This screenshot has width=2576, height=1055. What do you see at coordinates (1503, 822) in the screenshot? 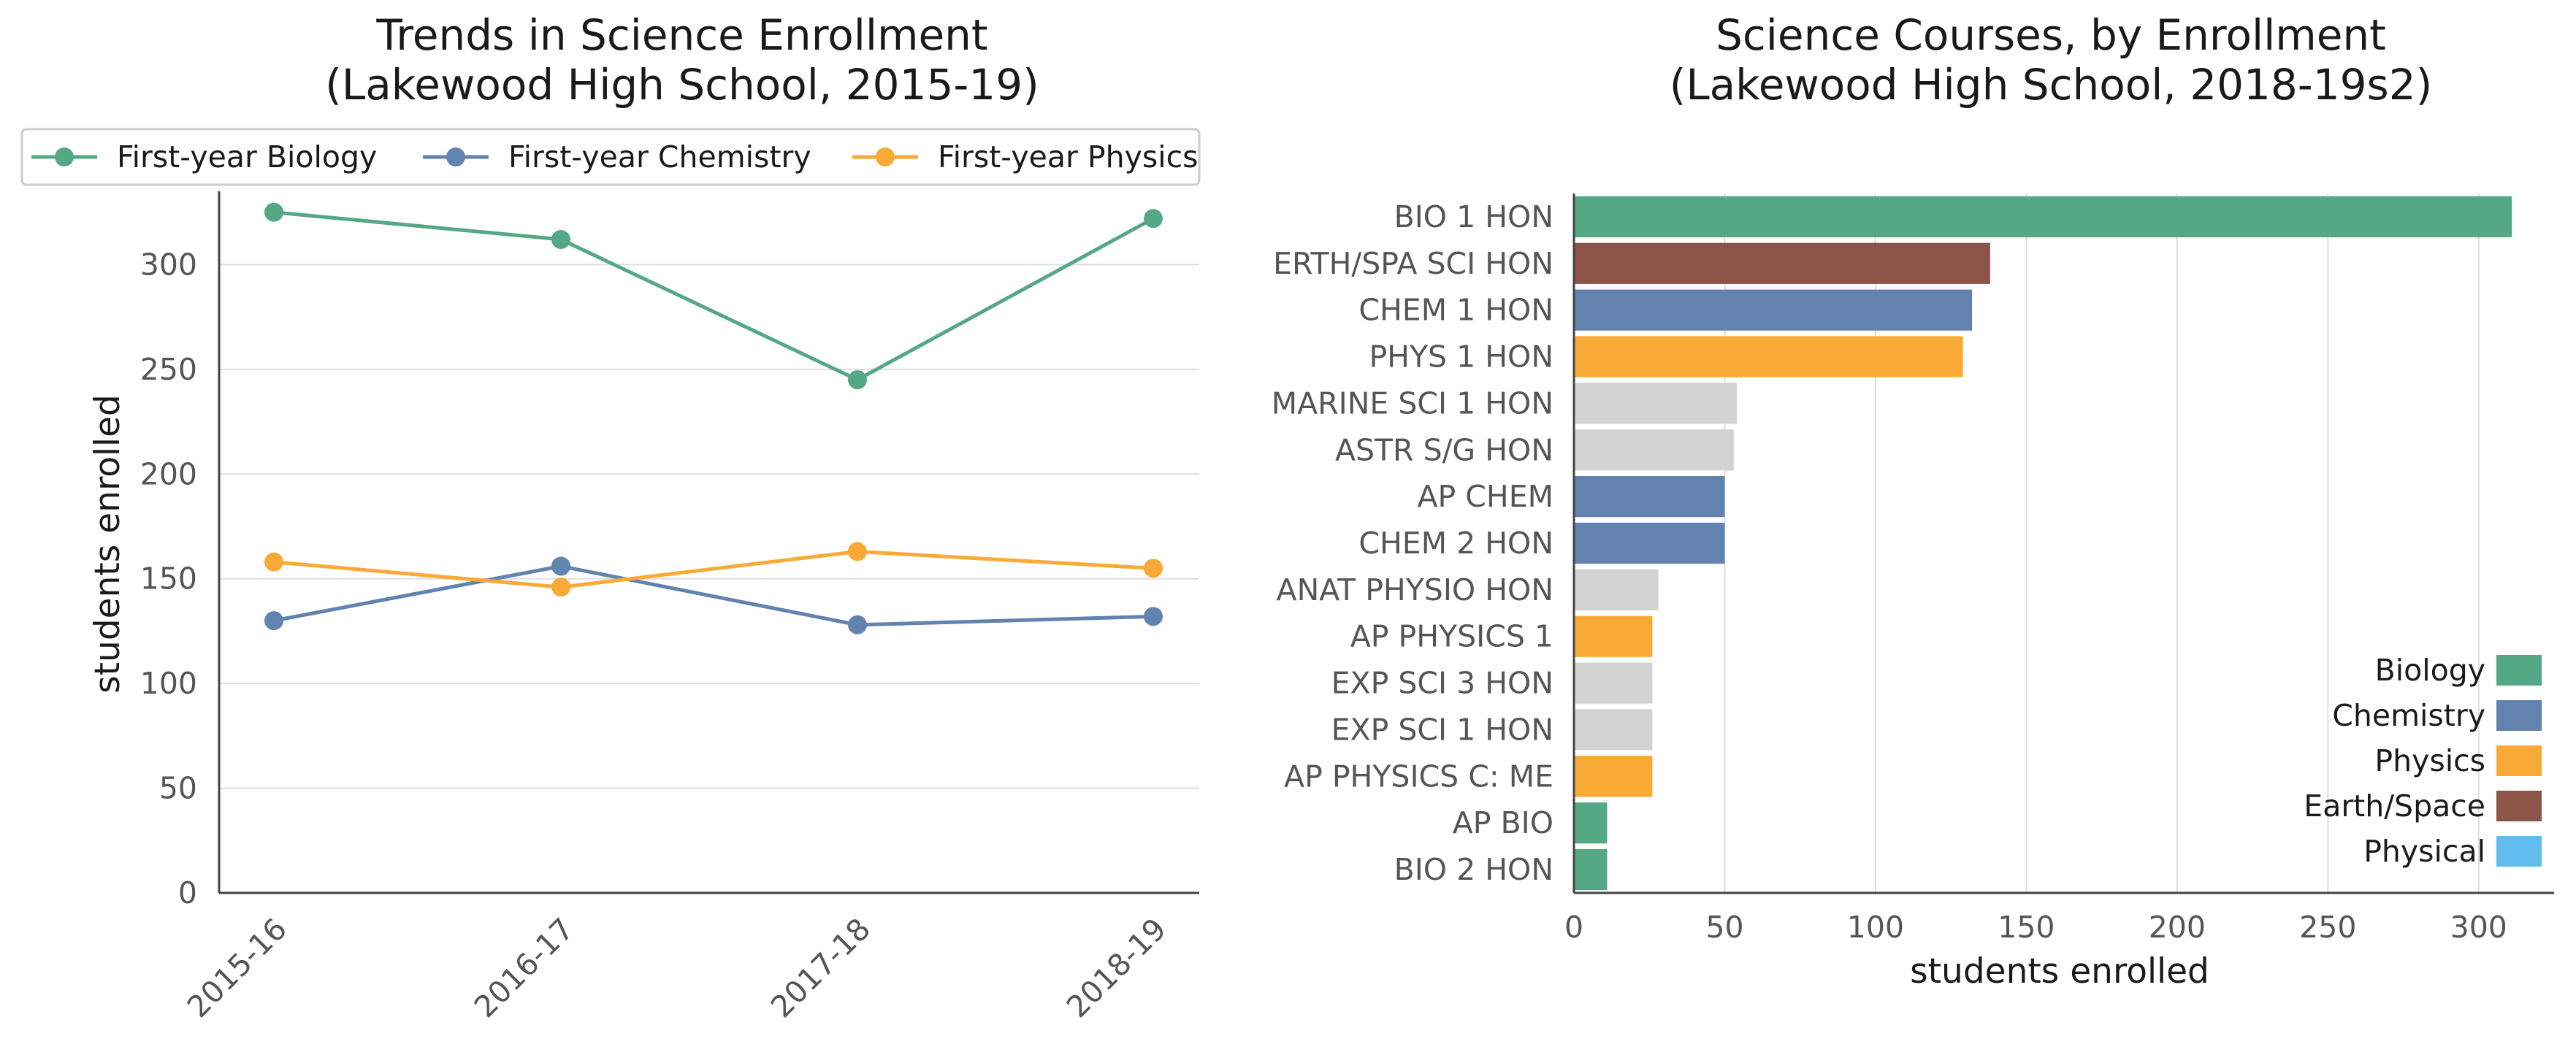
I see `bar-chart-category-label: AP BIO` at bounding box center [1503, 822].